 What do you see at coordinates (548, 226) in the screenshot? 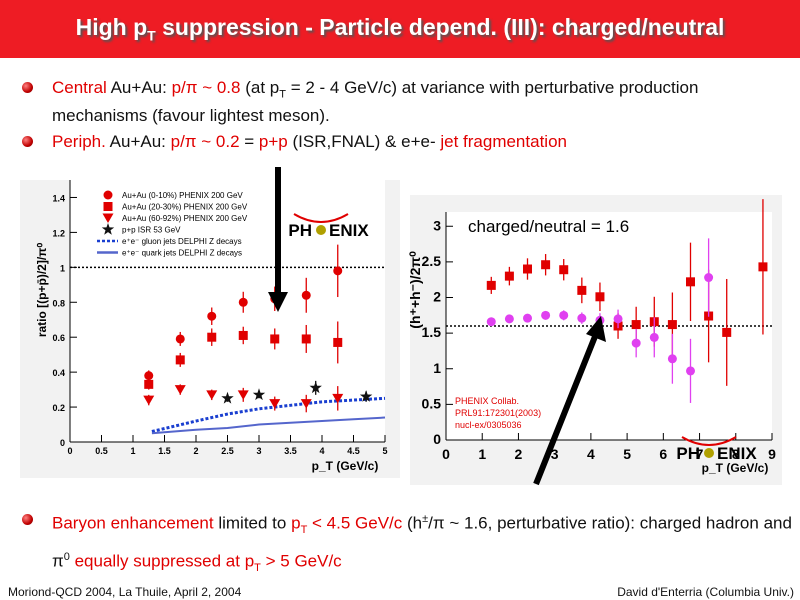
I see `chart-annotation: charged/neutral = 1.6` at bounding box center [548, 226].